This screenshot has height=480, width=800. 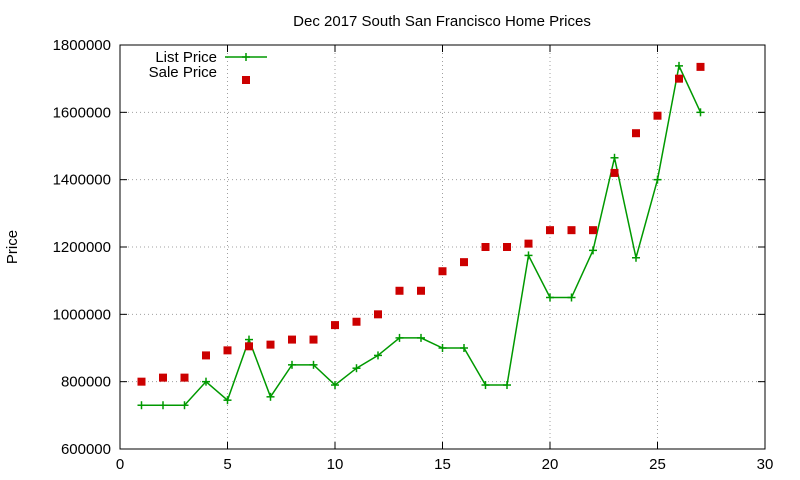 I want to click on y-tick-label: 1400000, so click(x=82, y=180).